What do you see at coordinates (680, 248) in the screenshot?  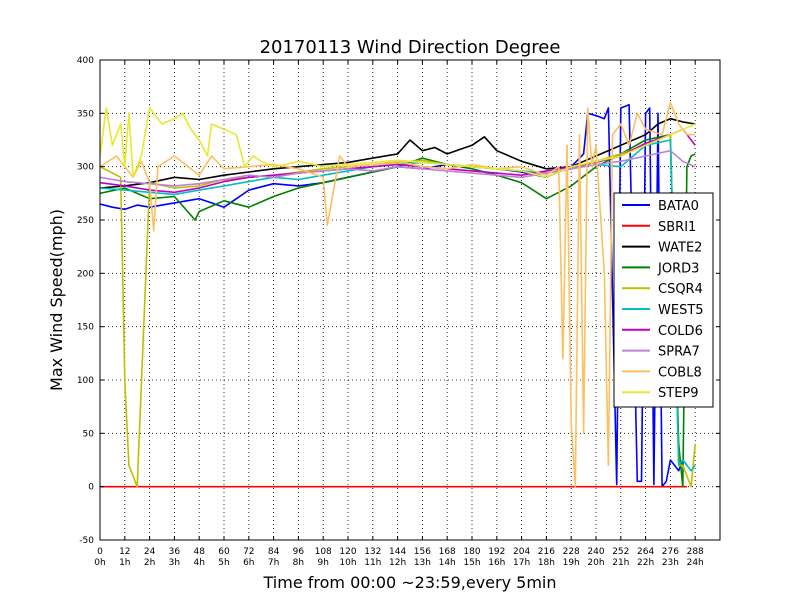 I see `legend-label: WATE2` at bounding box center [680, 248].